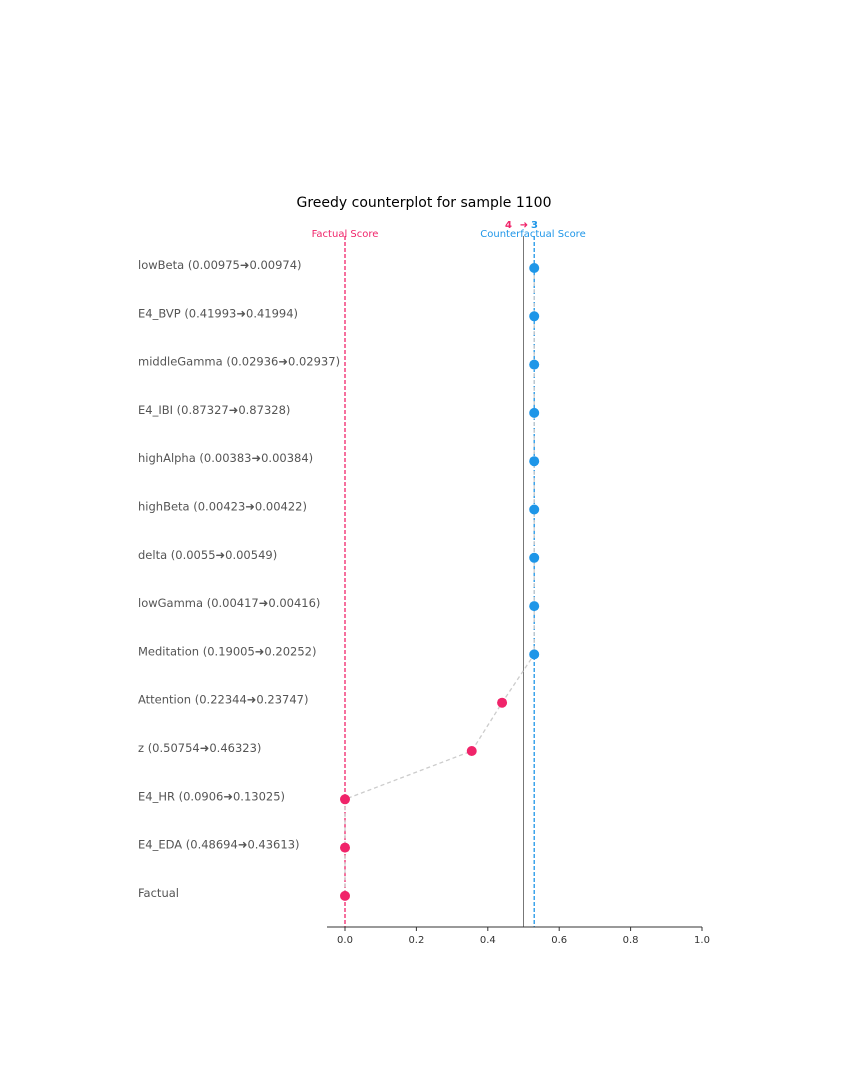 The width and height of the screenshot is (847, 1069). Describe the element at coordinates (223, 700) in the screenshot. I see `row-label: Attention (0.22344➜0.23747)` at that location.